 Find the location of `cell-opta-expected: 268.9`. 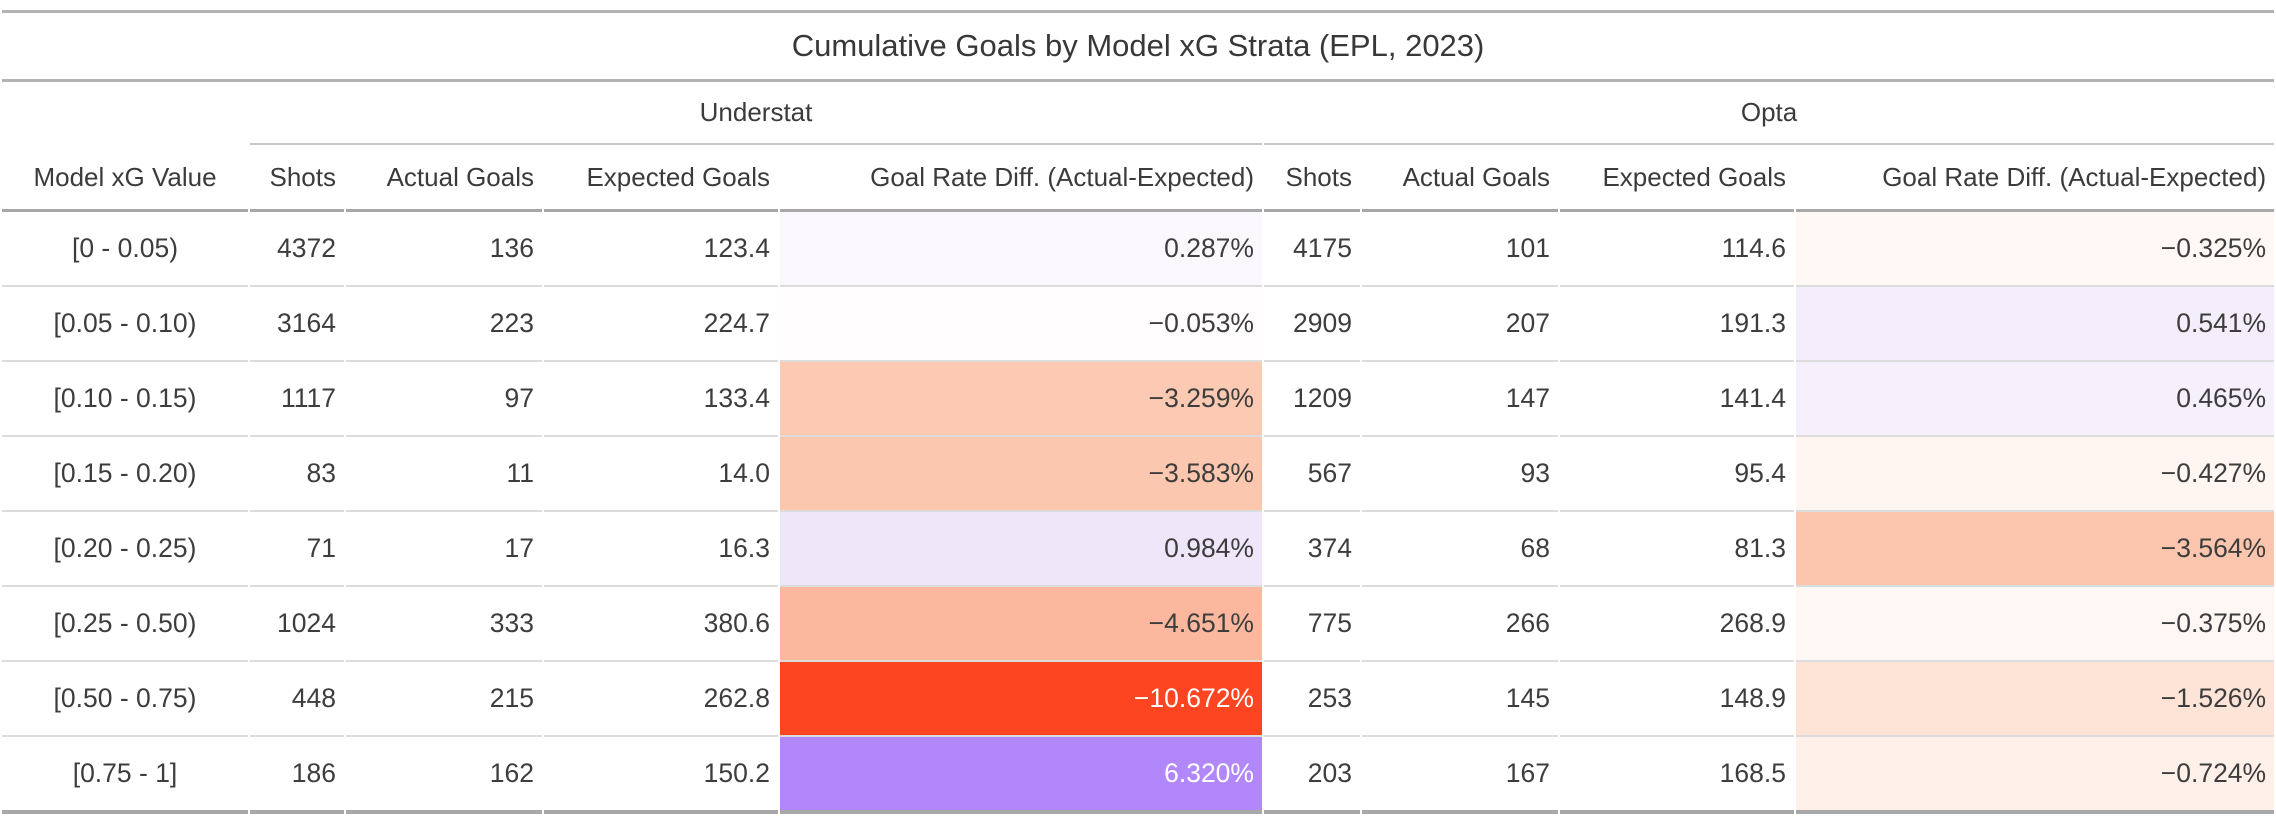

cell-opta-expected: 268.9 is located at coordinates (1677, 624).